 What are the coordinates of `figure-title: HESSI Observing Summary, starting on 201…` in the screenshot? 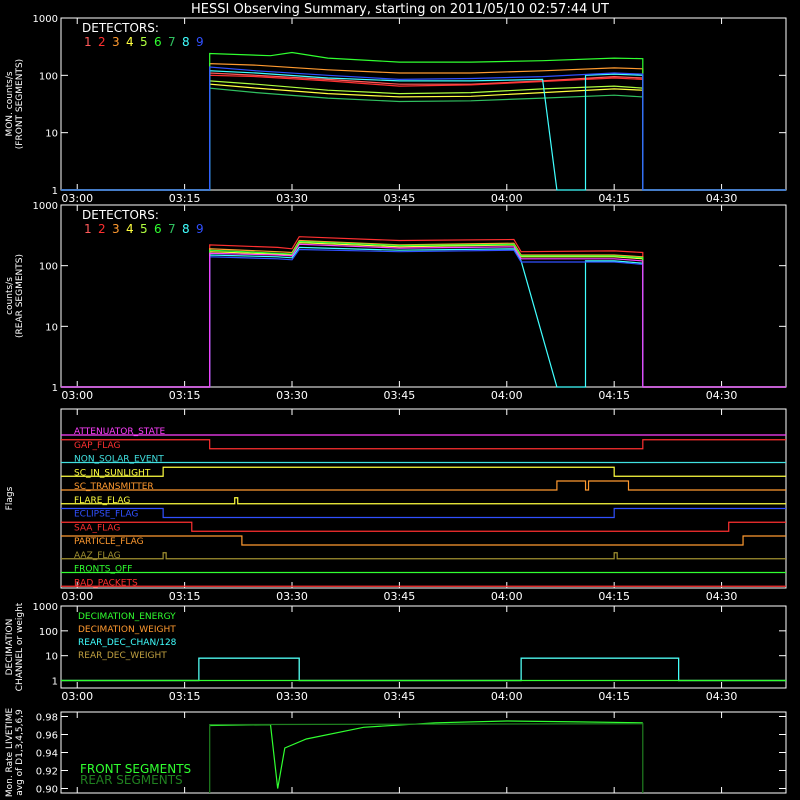 It's located at (400, 9).